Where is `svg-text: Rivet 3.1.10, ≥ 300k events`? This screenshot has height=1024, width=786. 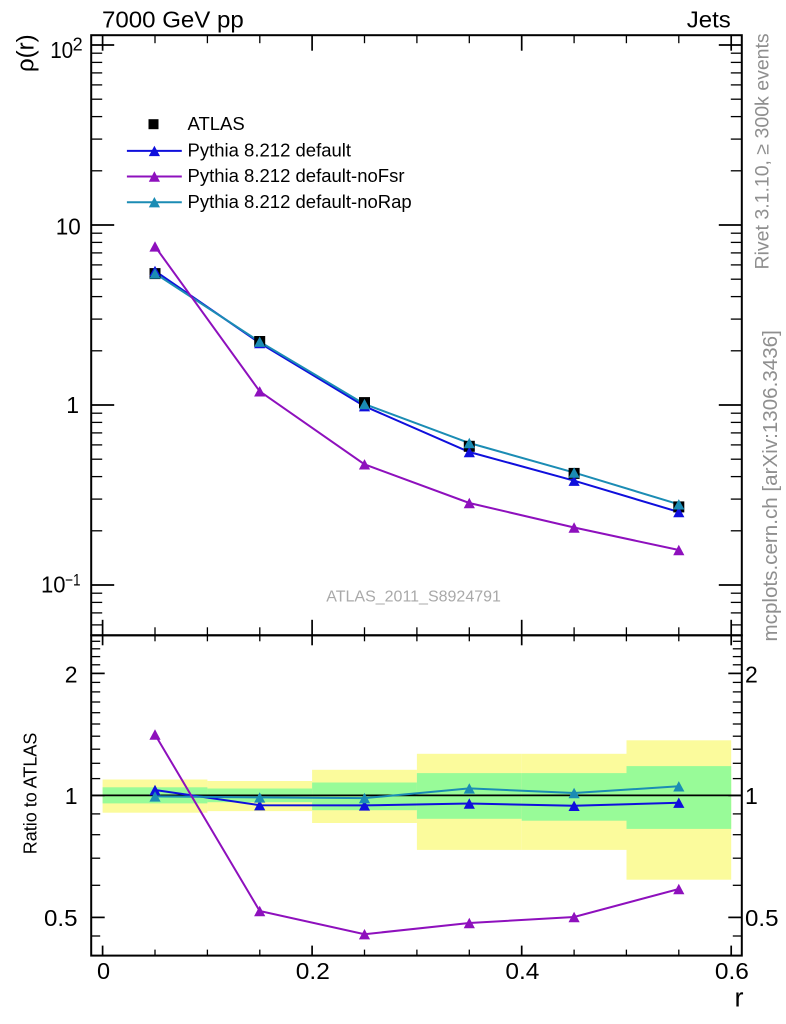 svg-text: Rivet 3.1.10, ≥ 300k events is located at coordinates (762, 151).